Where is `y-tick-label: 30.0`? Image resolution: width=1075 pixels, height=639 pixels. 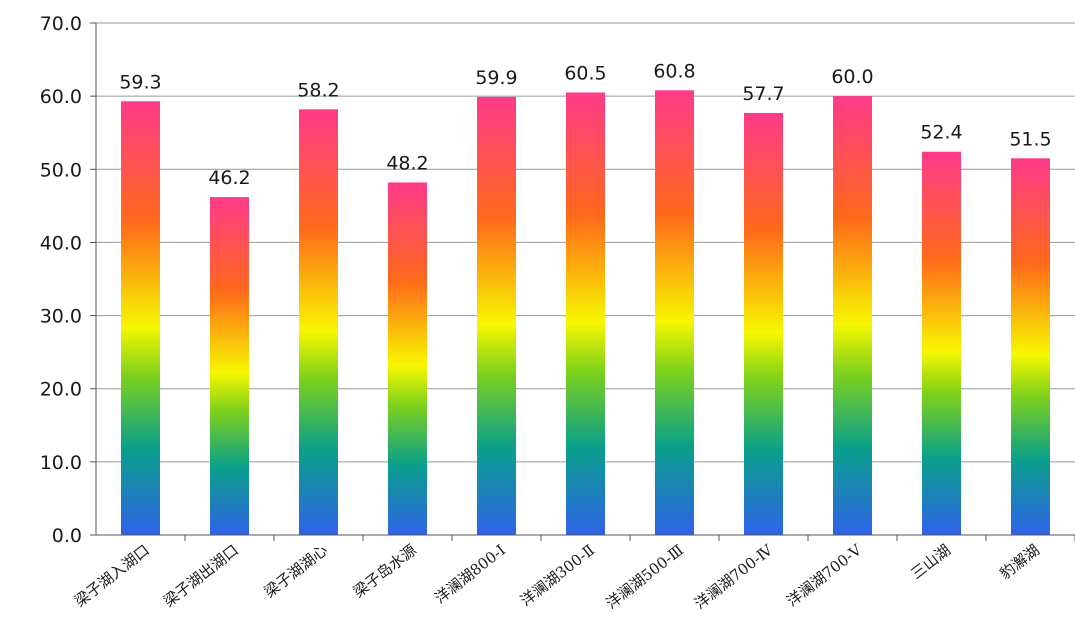 y-tick-label: 30.0 is located at coordinates (61, 317).